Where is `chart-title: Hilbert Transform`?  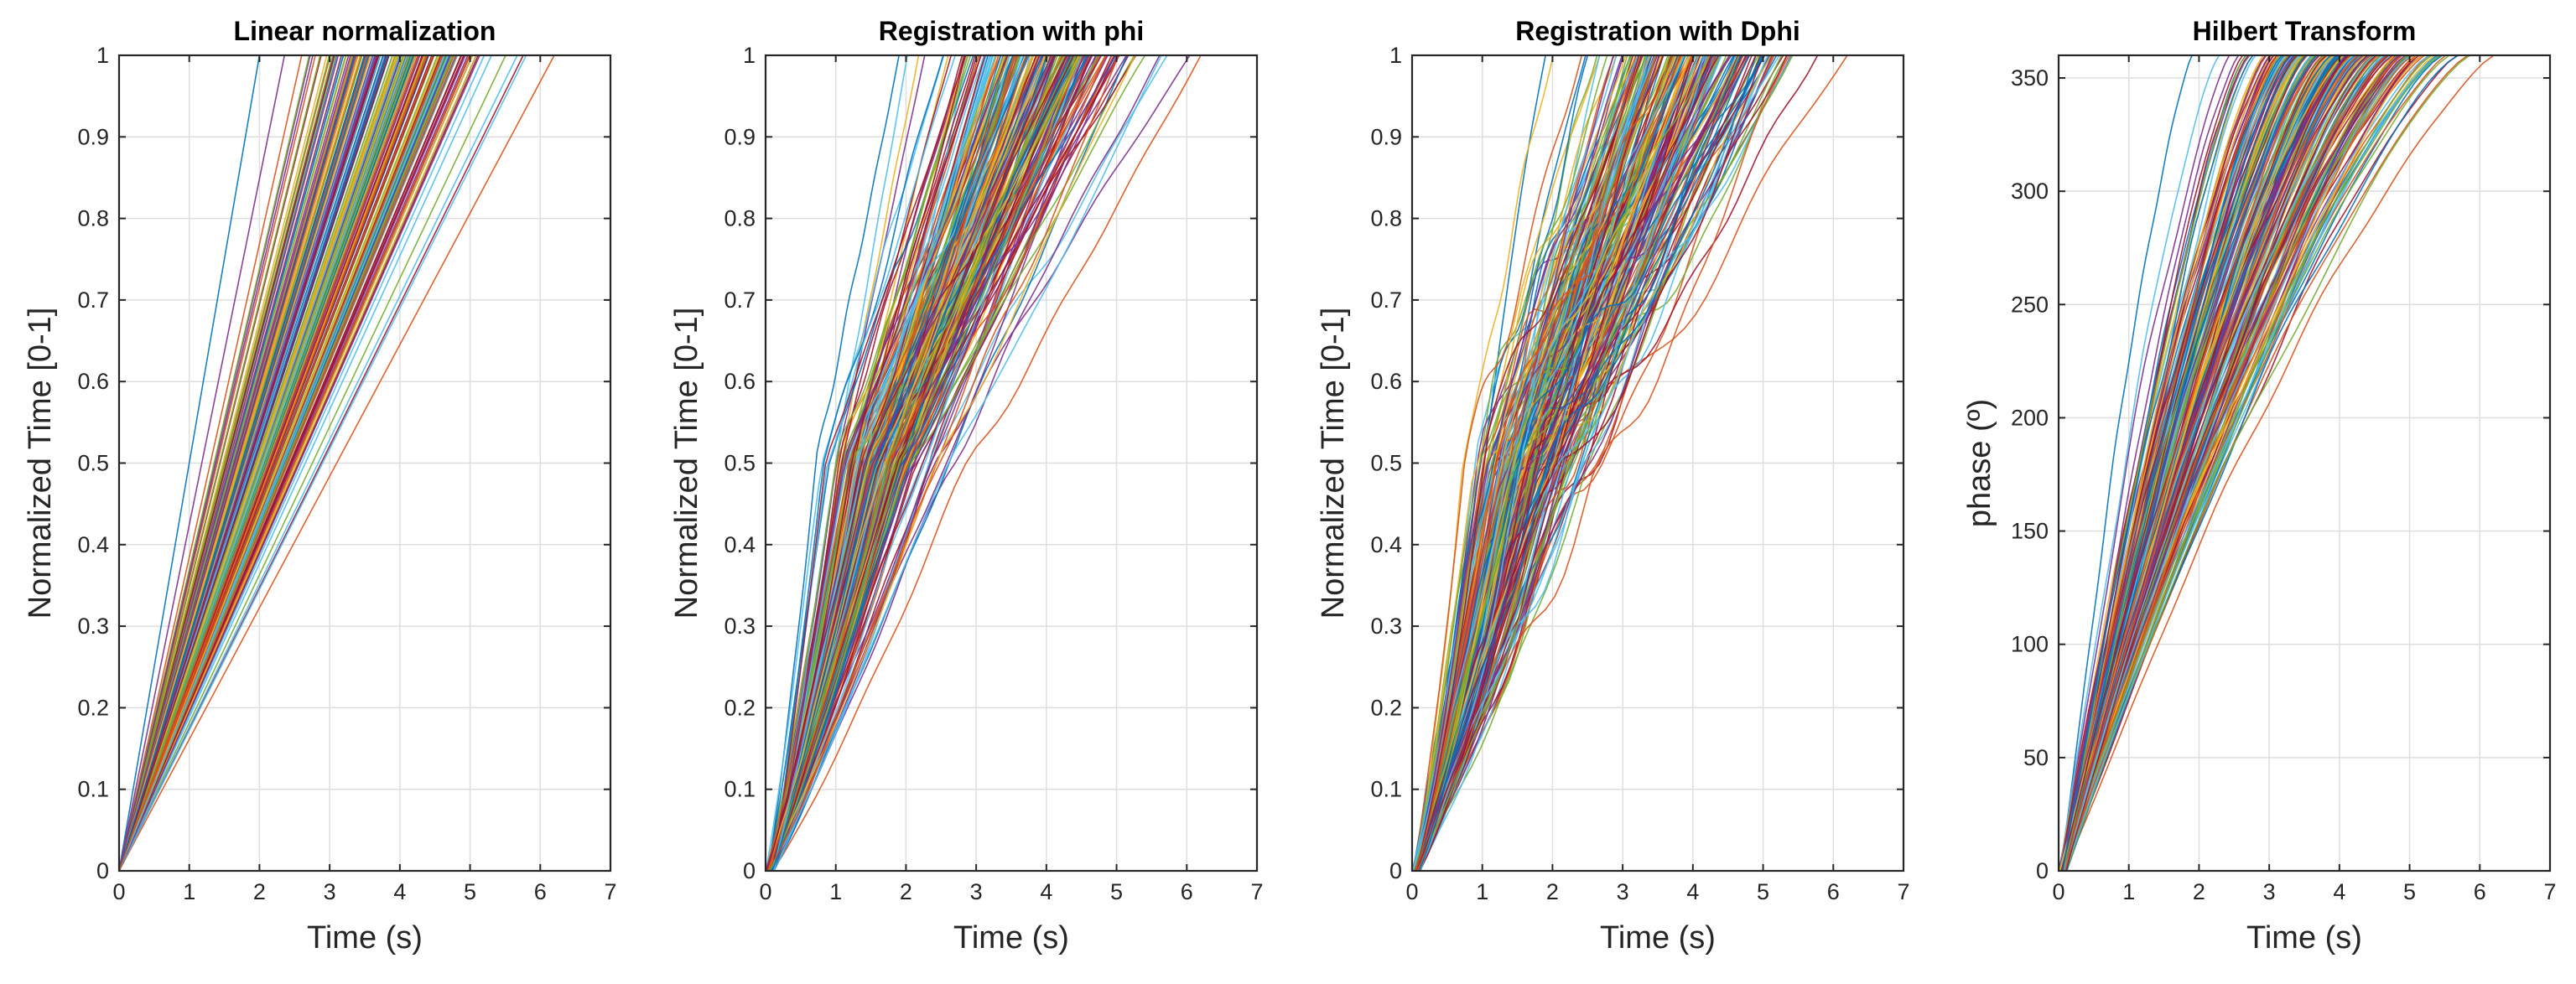
chart-title: Hilbert Transform is located at coordinates (2305, 31).